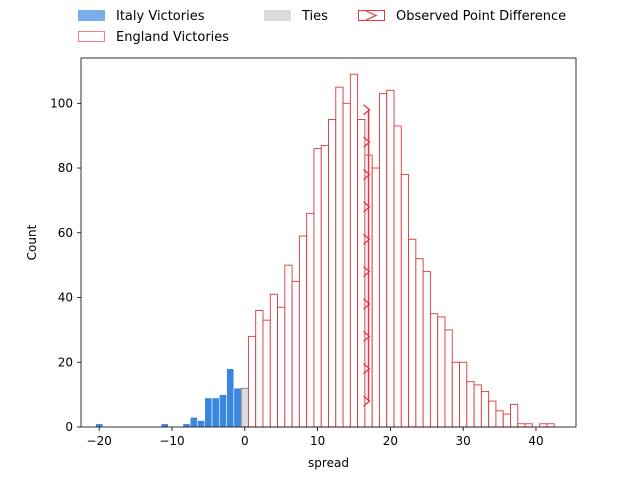 The width and height of the screenshot is (640, 480). I want to click on legend-label-england-victories: England Victories, so click(172, 37).